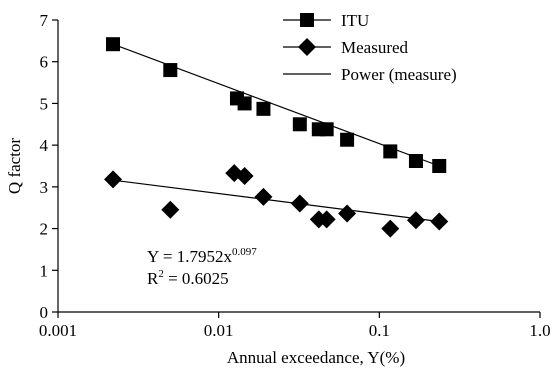  Describe the element at coordinates (44, 62) in the screenshot. I see `y-tick-label: 6` at that location.